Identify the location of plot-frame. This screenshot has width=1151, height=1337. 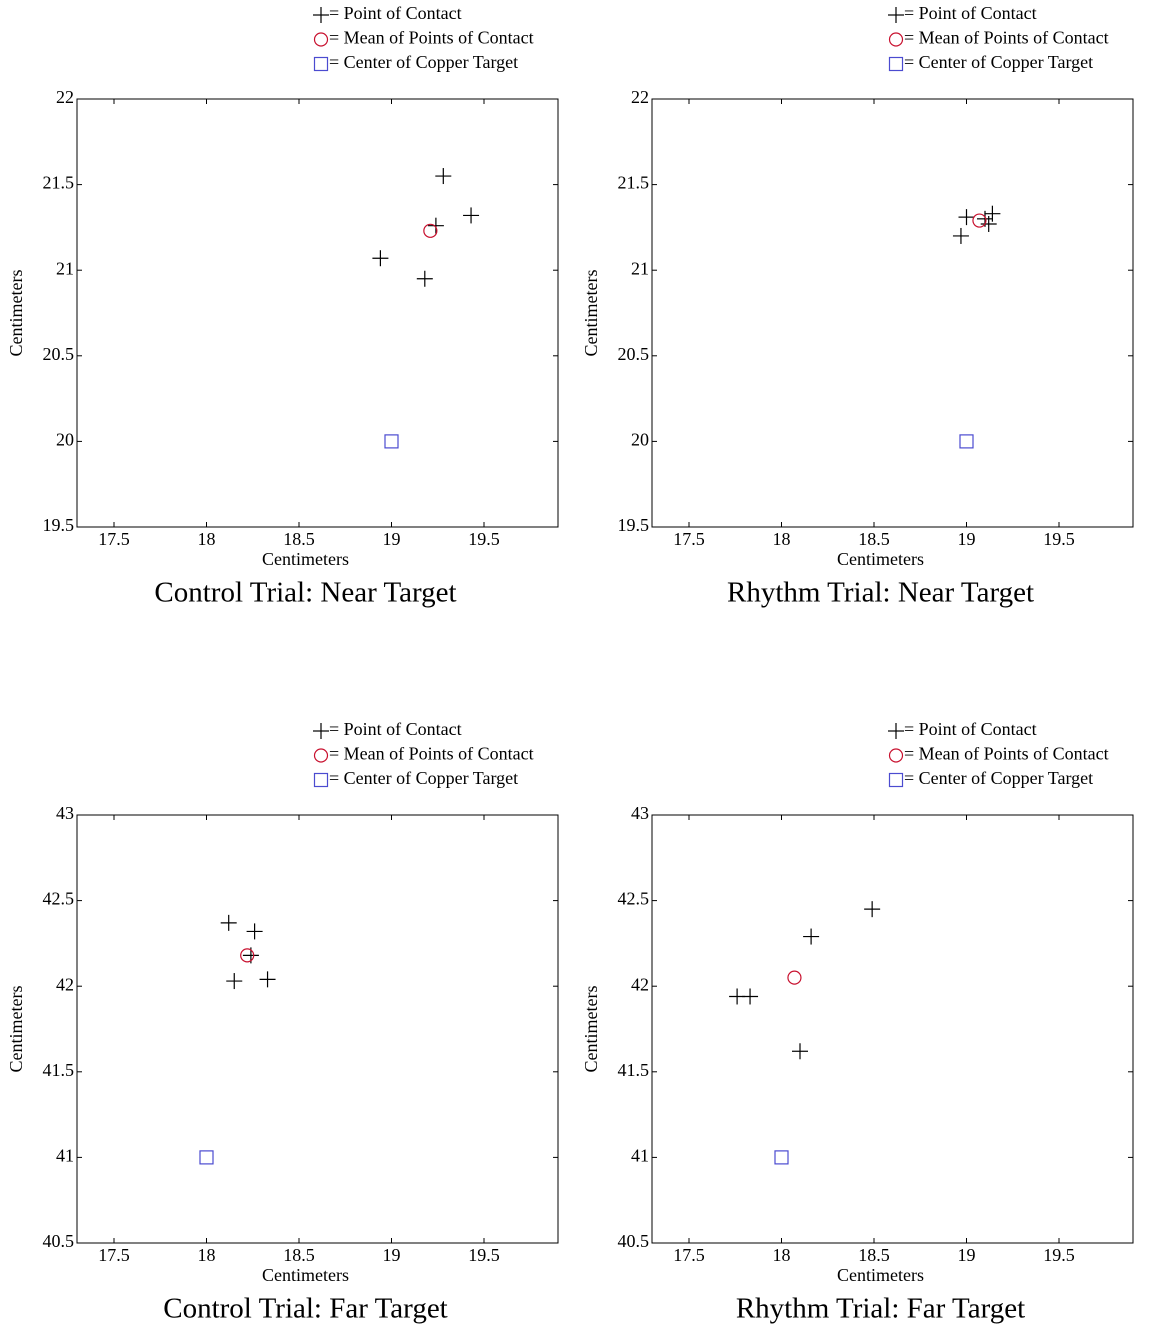
(317, 313).